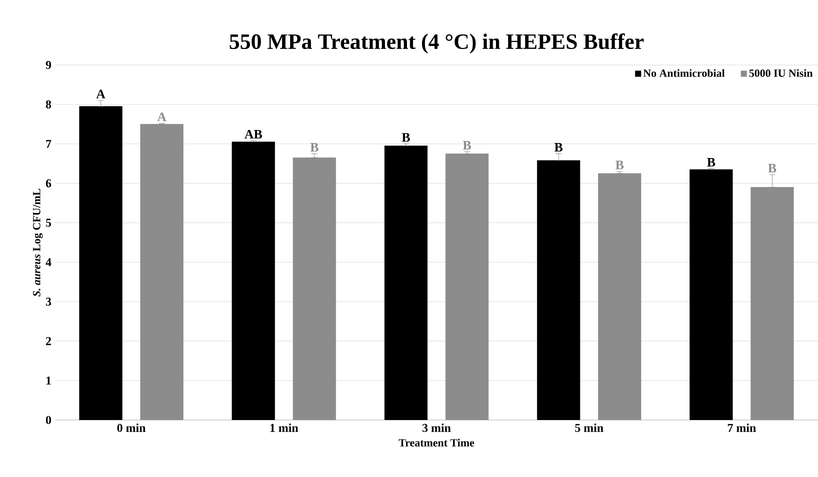 This screenshot has width=818, height=477. I want to click on y-tick-label: 4, so click(49, 262).